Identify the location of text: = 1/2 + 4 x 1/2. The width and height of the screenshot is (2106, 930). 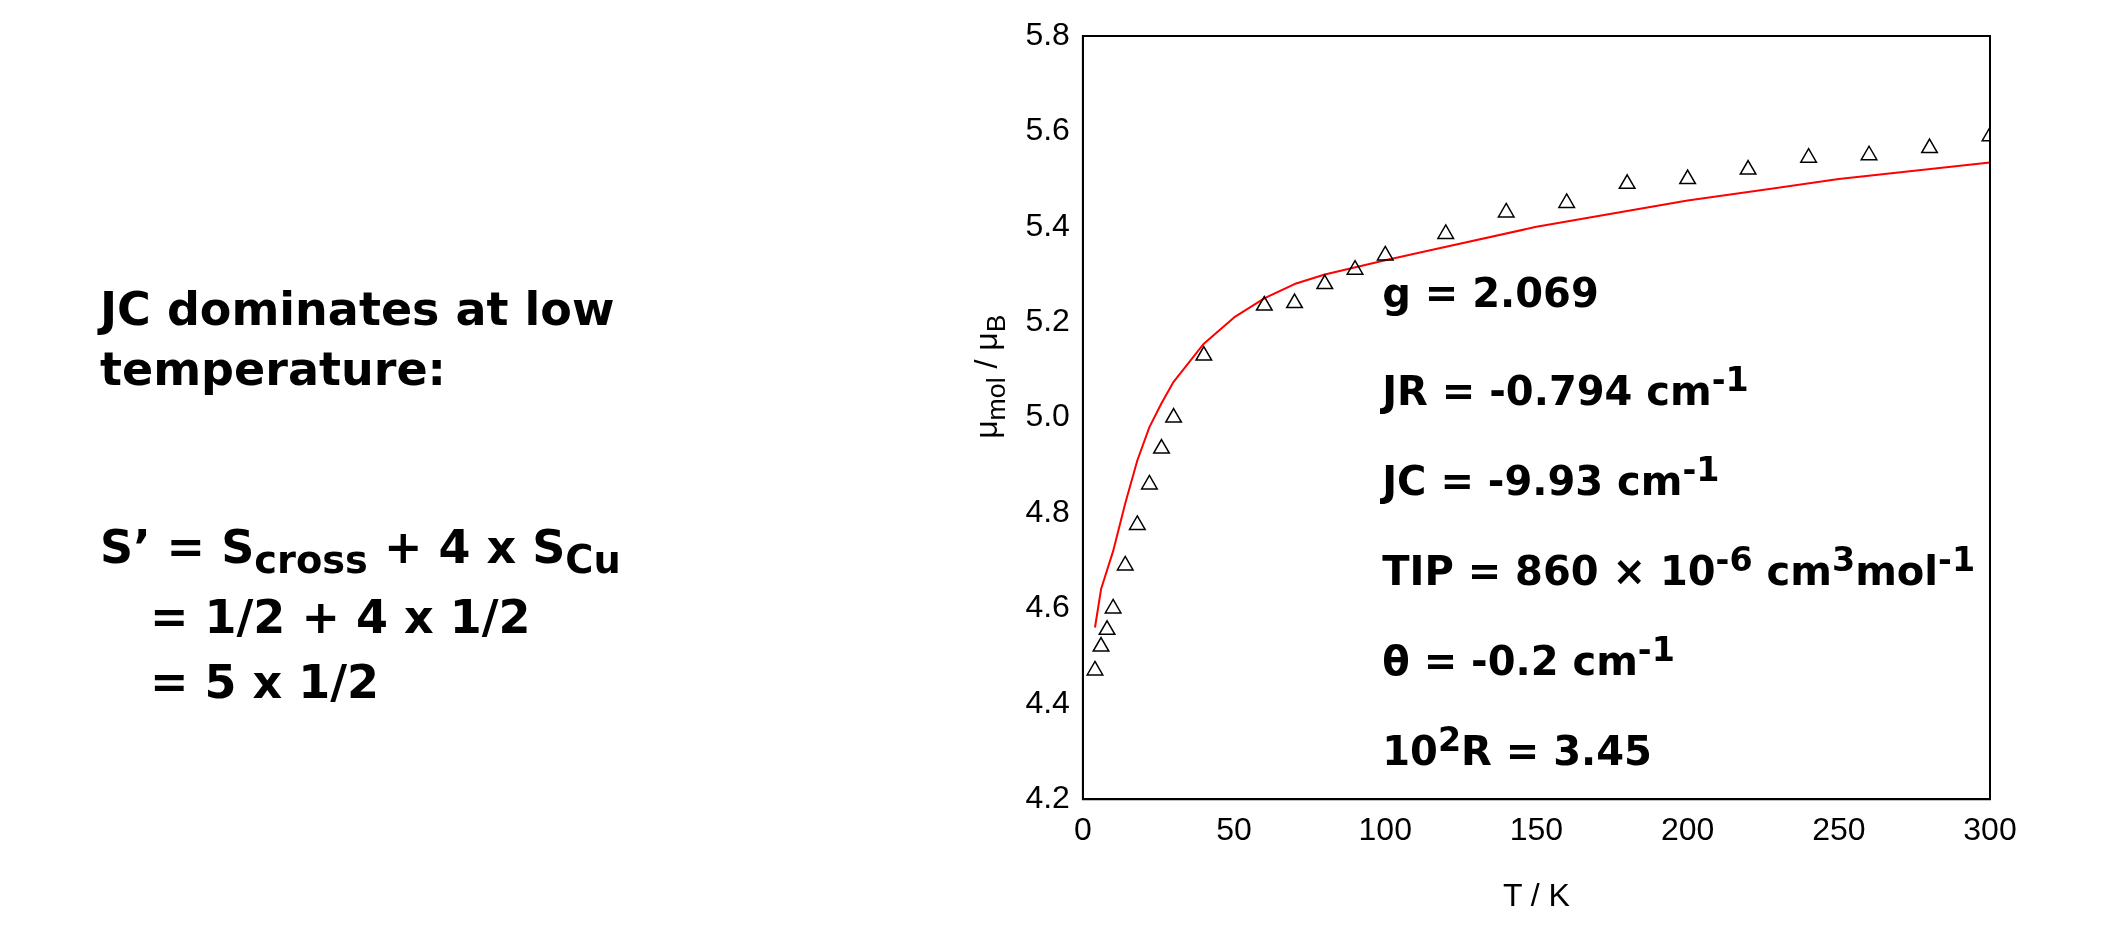
(340, 617).